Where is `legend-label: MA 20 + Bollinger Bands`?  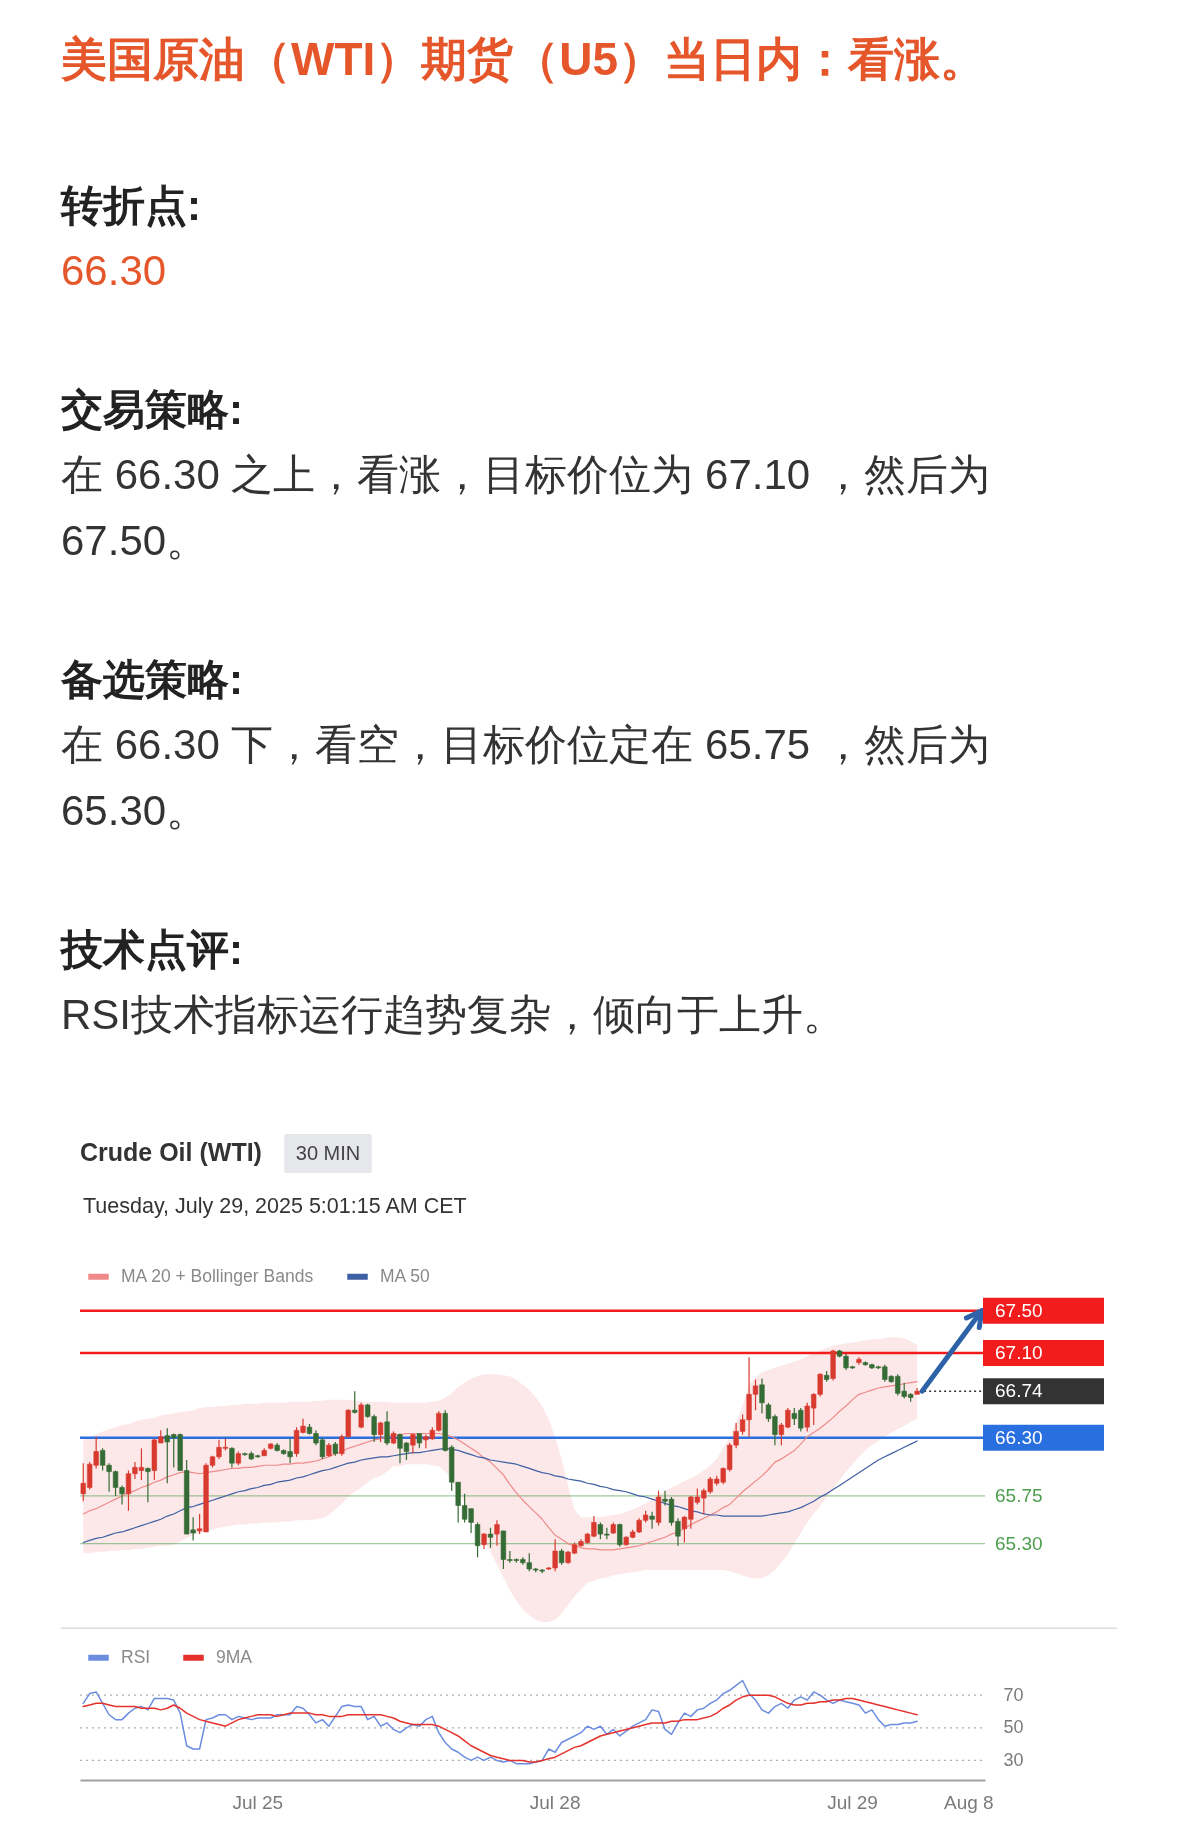
legend-label: MA 20 + Bollinger Bands is located at coordinates (217, 1275).